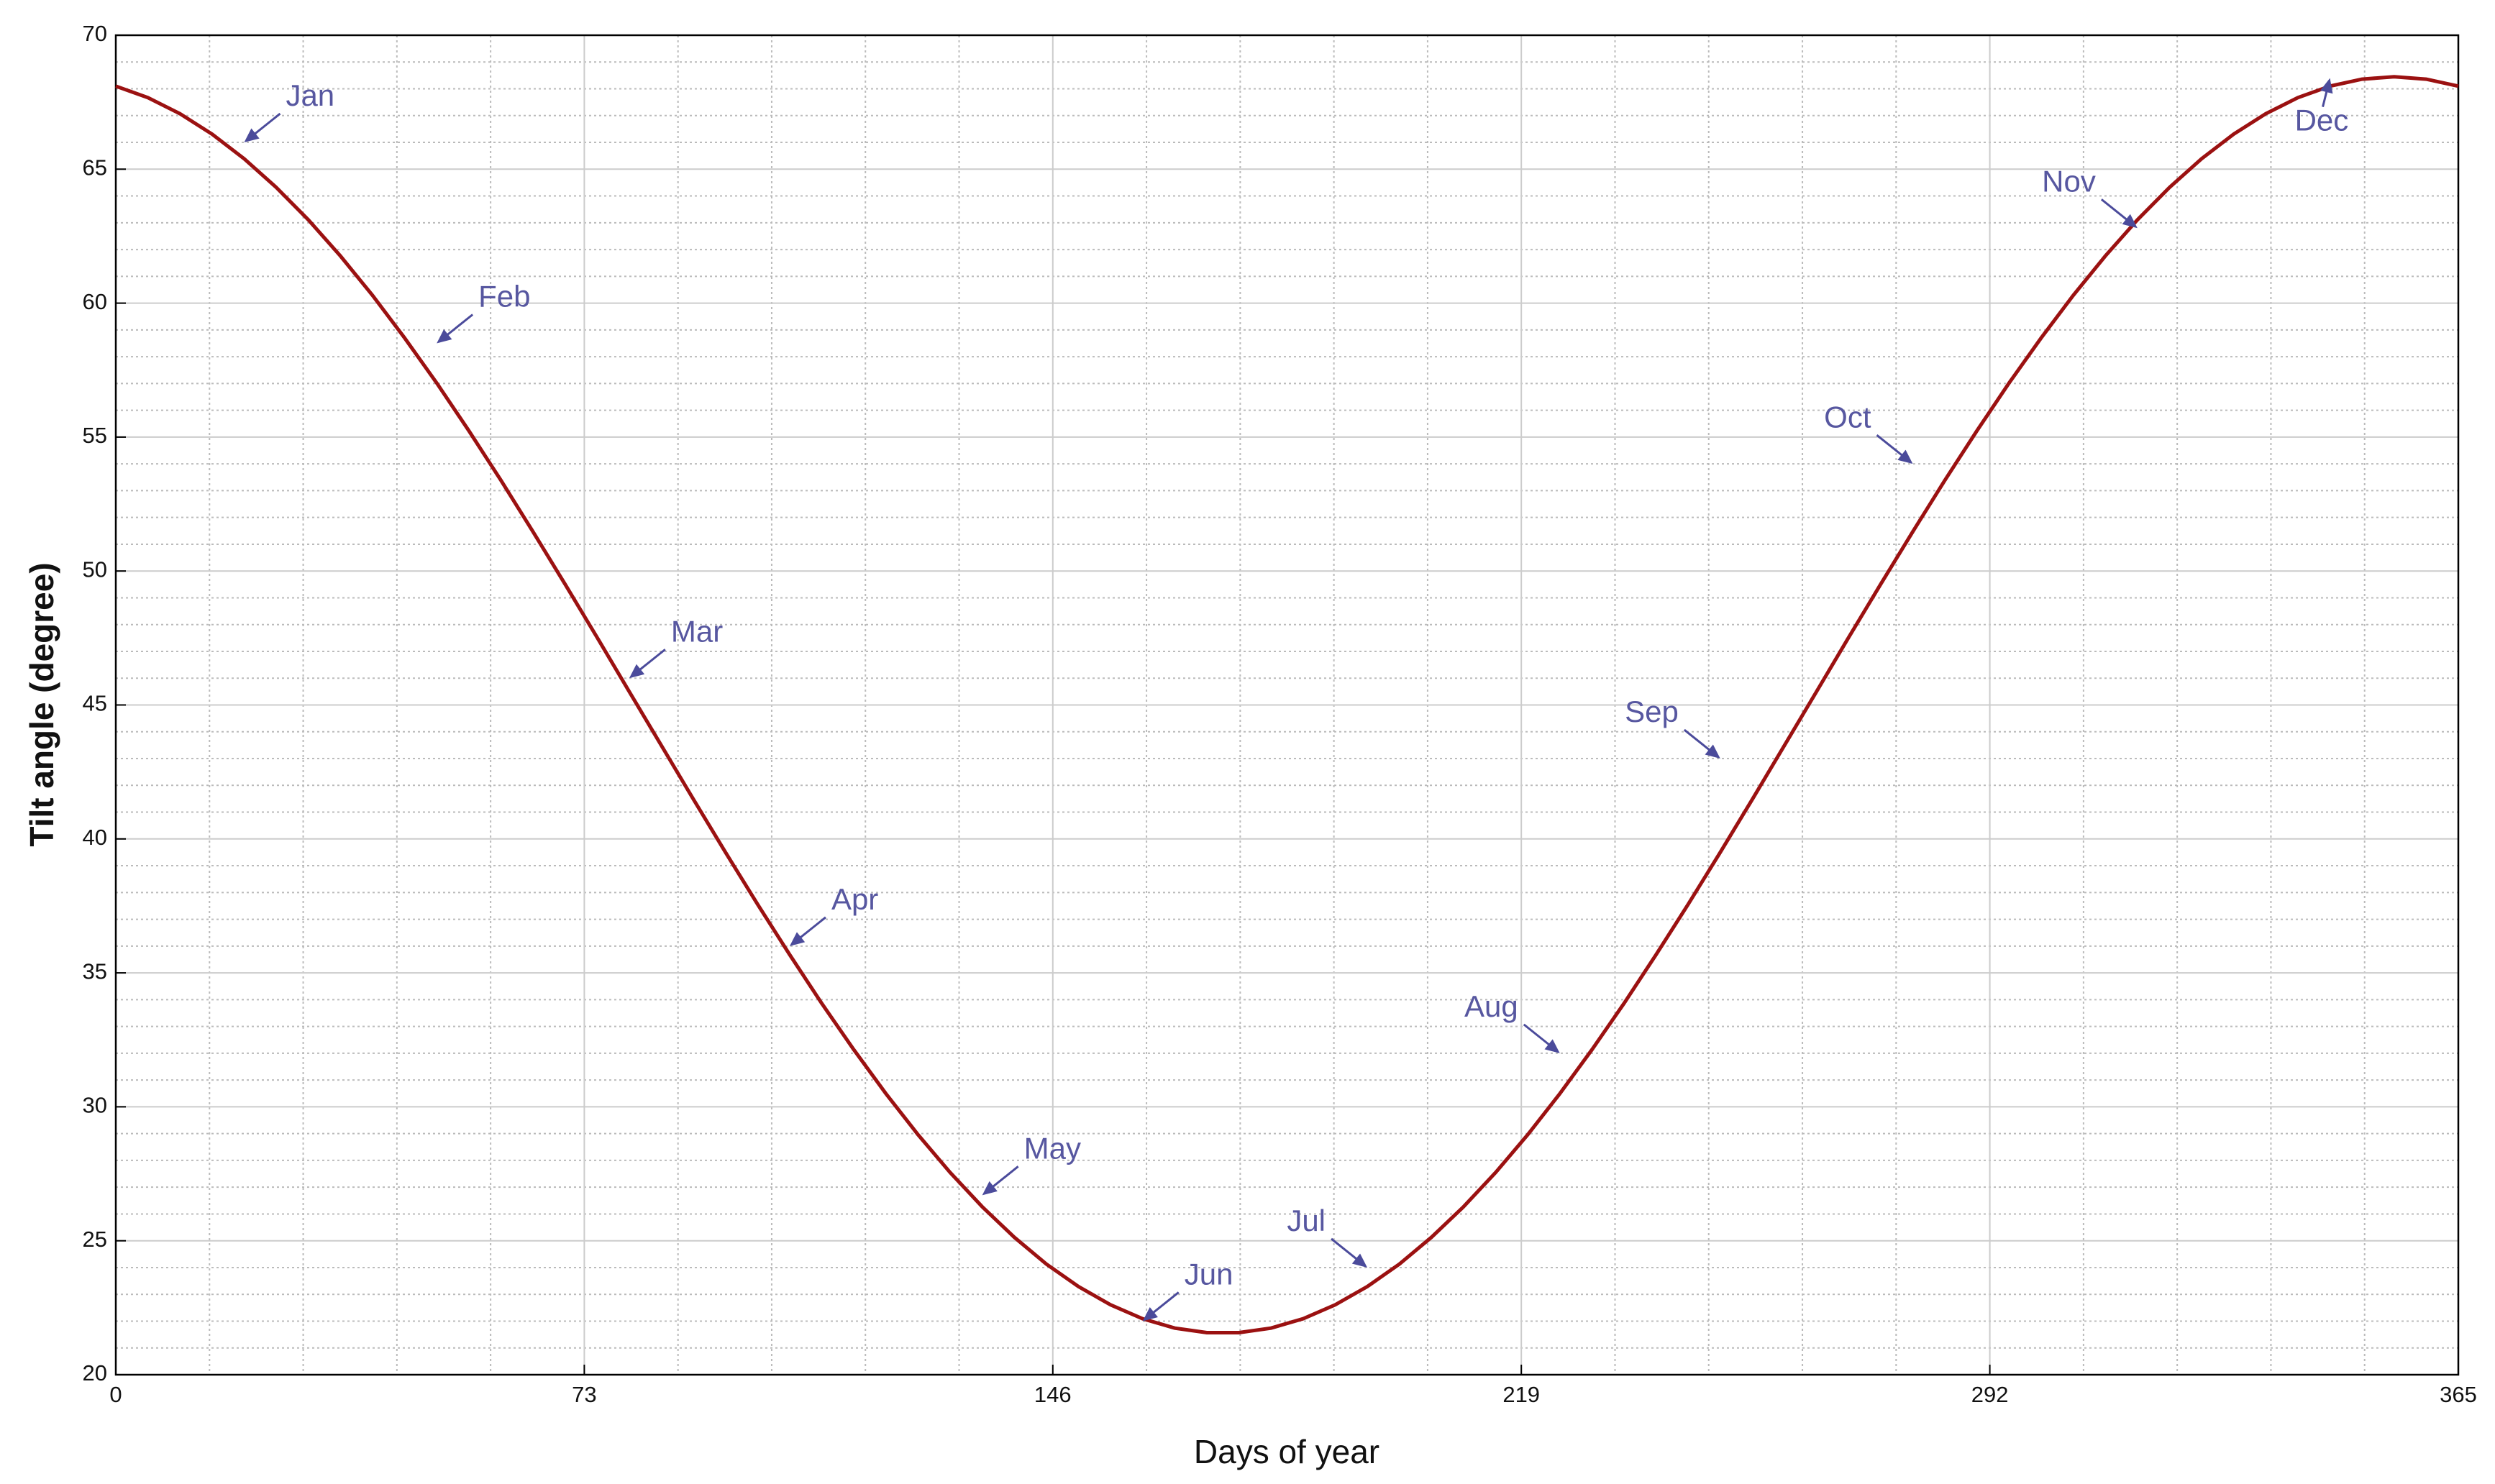  Describe the element at coordinates (1491, 1006) in the screenshot. I see `annotation-label: Aug` at that location.